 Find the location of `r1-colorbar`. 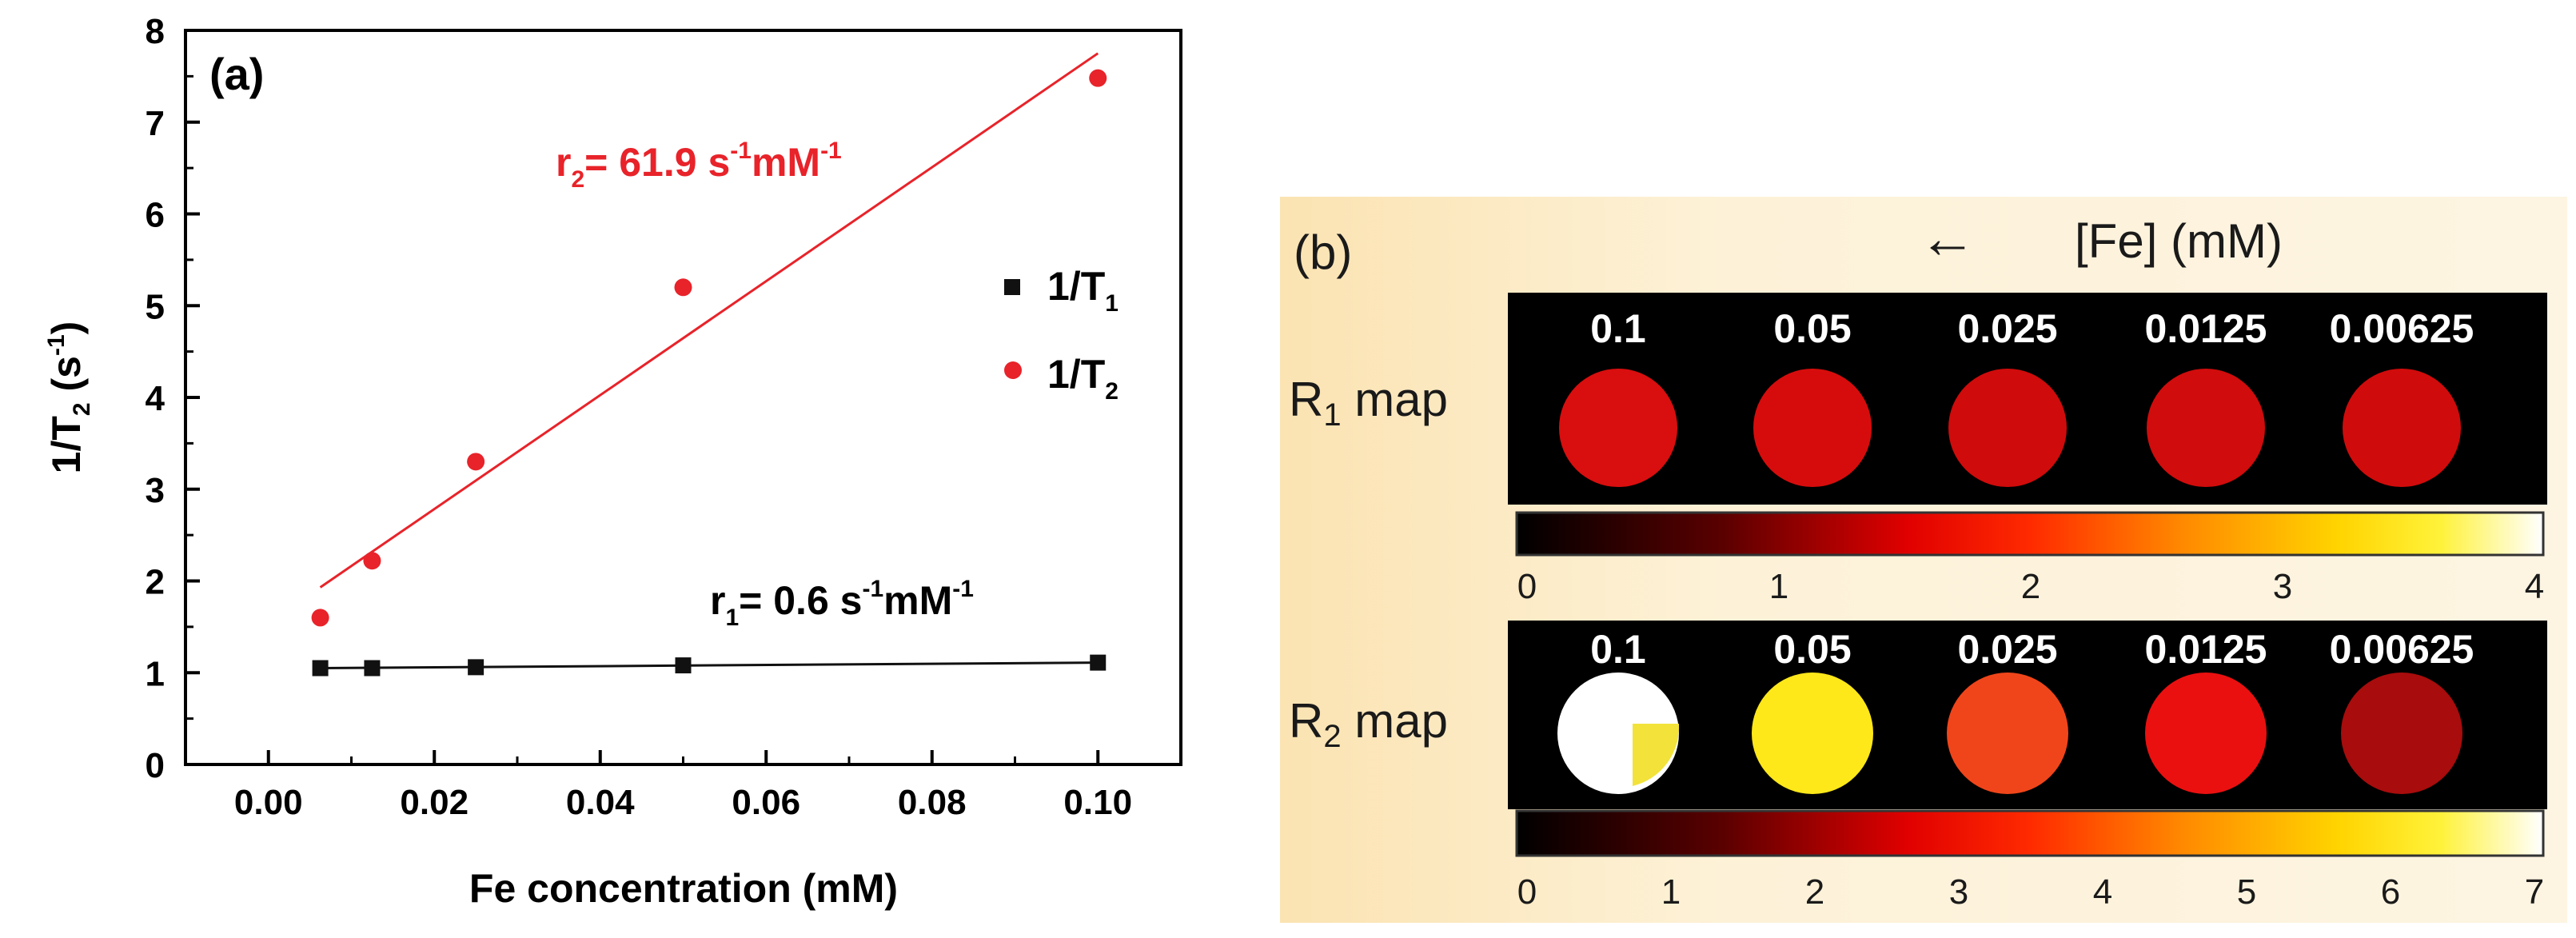

r1-colorbar is located at coordinates (2030, 534).